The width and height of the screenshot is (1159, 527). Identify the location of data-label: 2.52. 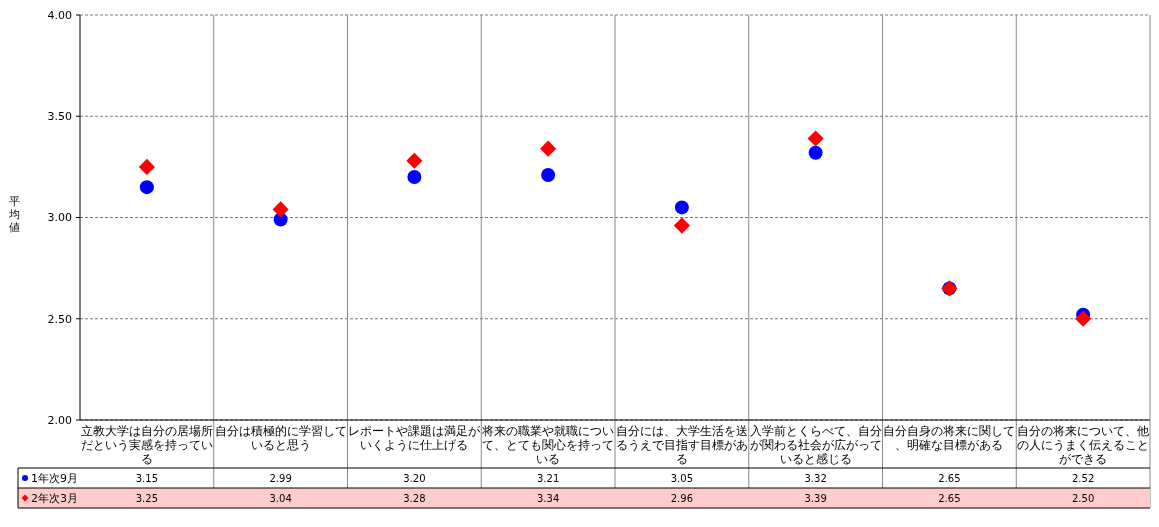
(1083, 478).